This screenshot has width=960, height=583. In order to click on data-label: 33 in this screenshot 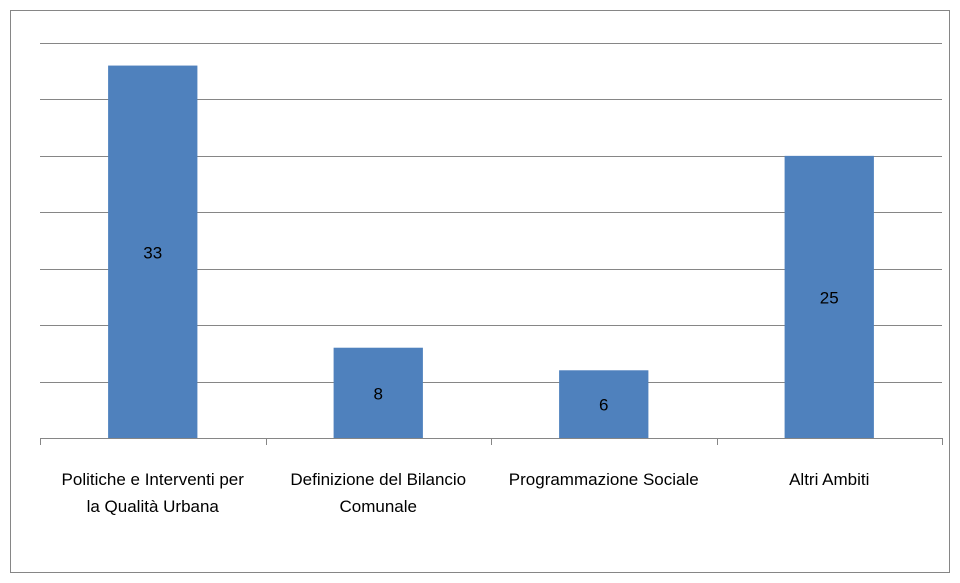, I will do `click(152, 252)`.